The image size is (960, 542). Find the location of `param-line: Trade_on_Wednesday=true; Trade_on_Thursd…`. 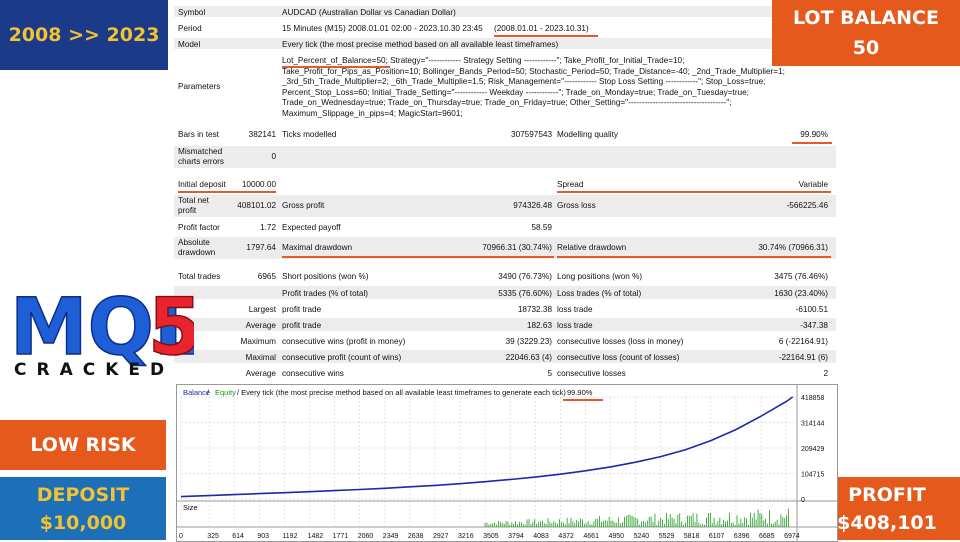

param-line: Trade_on_Wednesday=true; Trade_on_Thursd… is located at coordinates (507, 102).